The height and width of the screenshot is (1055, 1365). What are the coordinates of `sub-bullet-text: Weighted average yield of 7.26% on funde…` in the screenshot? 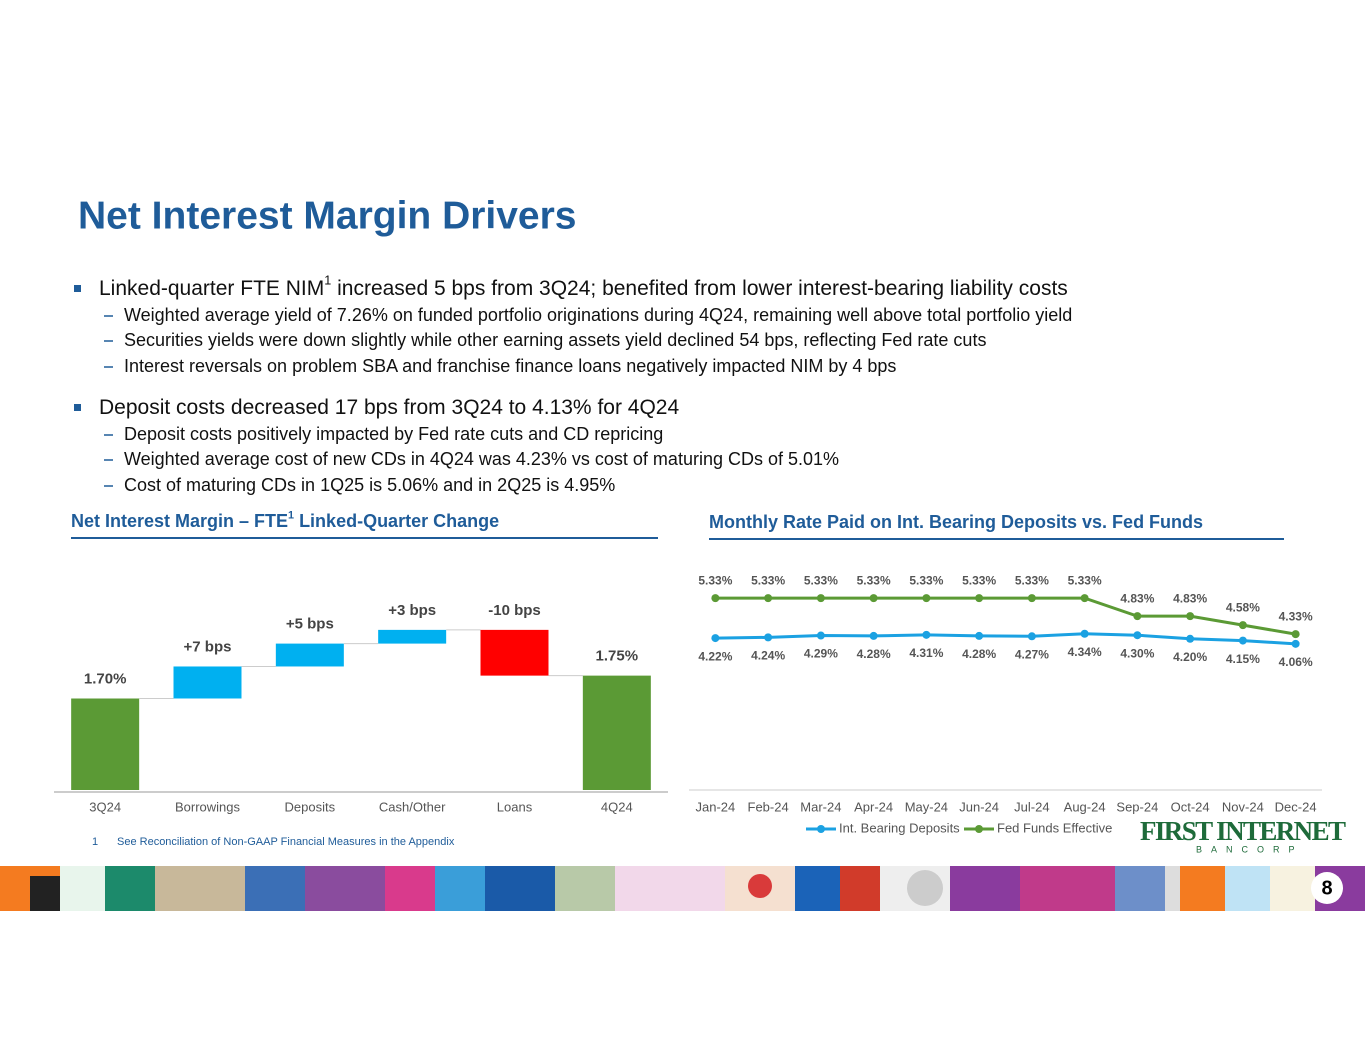 It's located at (598, 315).